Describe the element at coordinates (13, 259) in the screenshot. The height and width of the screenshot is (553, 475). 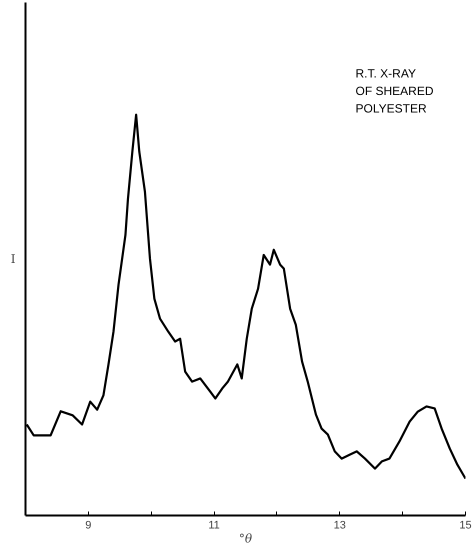
I see `y-axis-title: I` at that location.